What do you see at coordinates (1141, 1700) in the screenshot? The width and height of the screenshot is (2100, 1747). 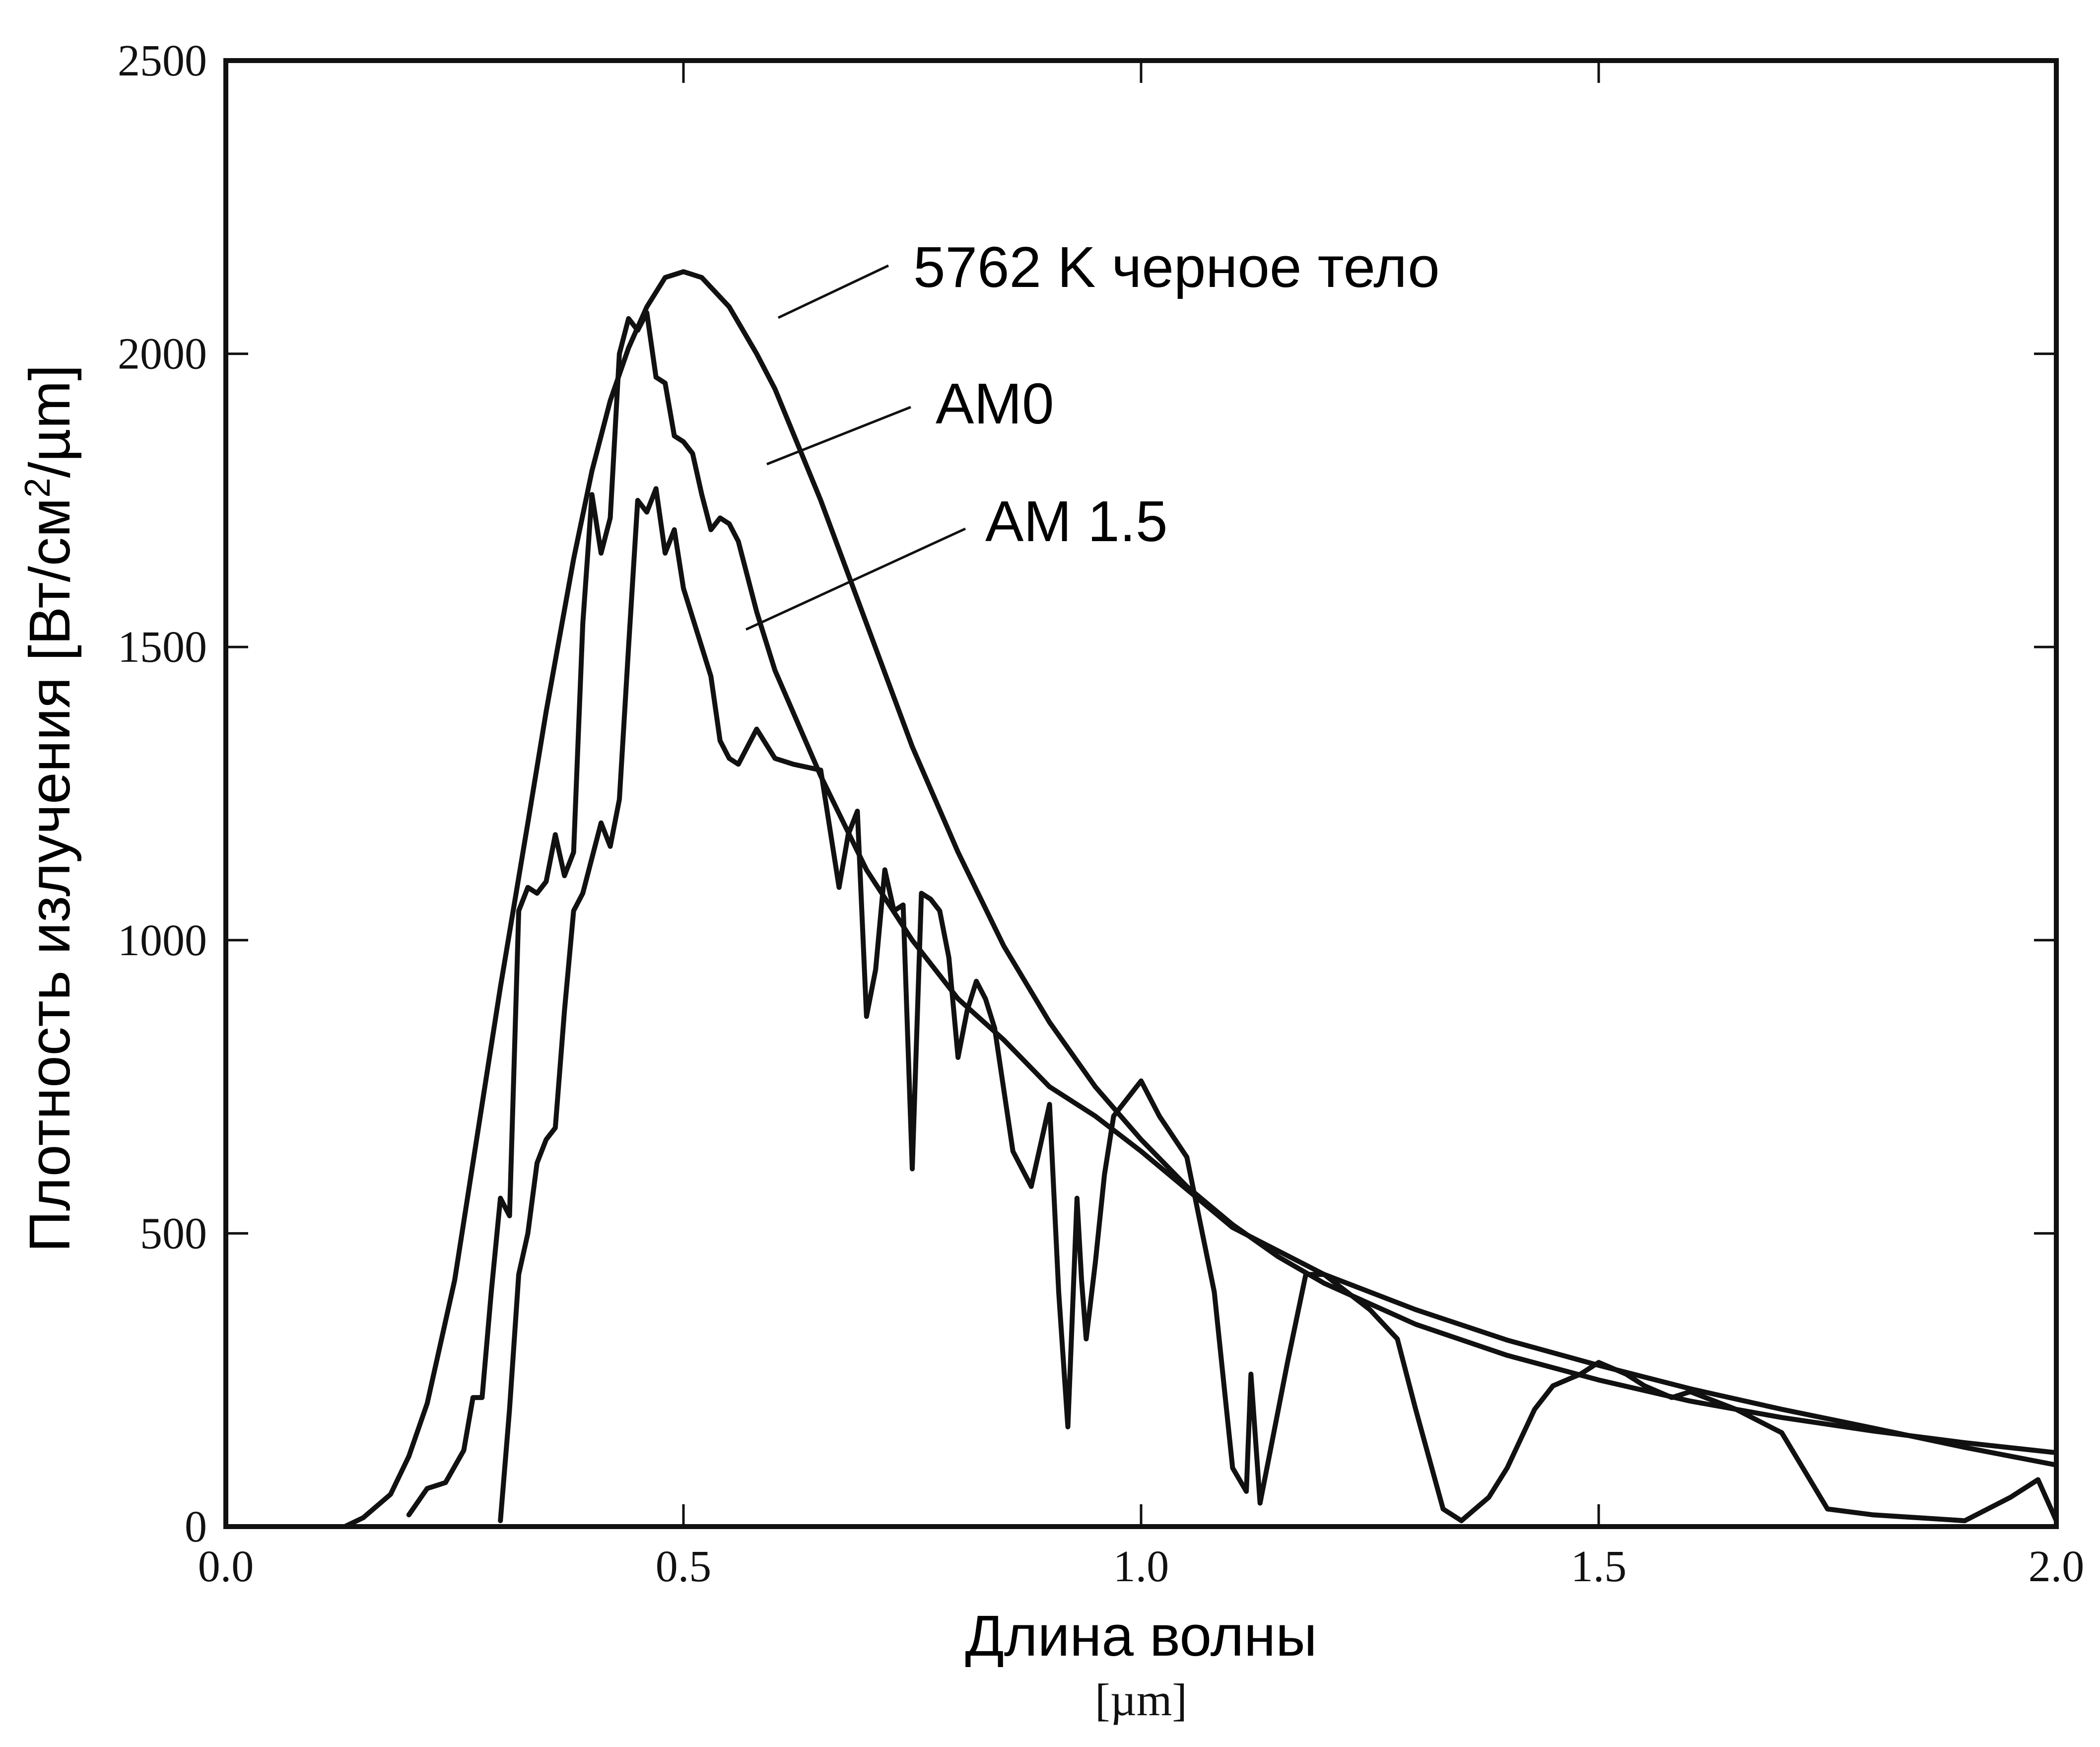 I see `x-axis-unit: [µm]` at bounding box center [1141, 1700].